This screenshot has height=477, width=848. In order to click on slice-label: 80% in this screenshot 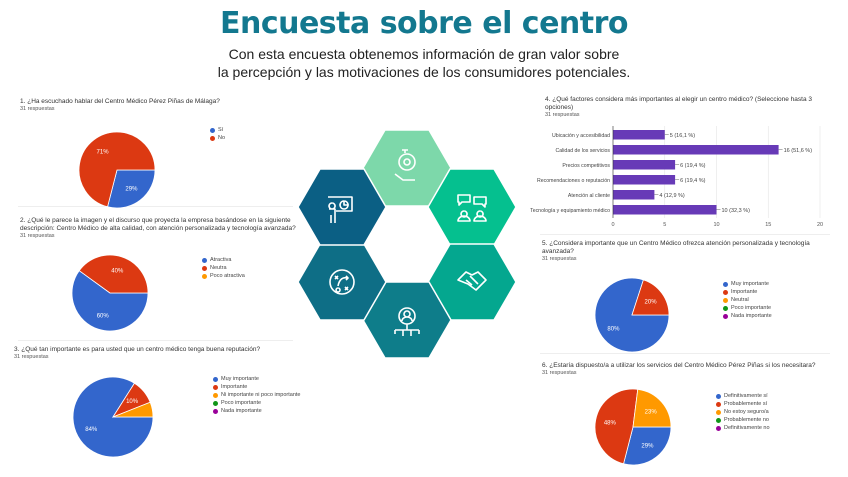, I will do `click(613, 329)`.